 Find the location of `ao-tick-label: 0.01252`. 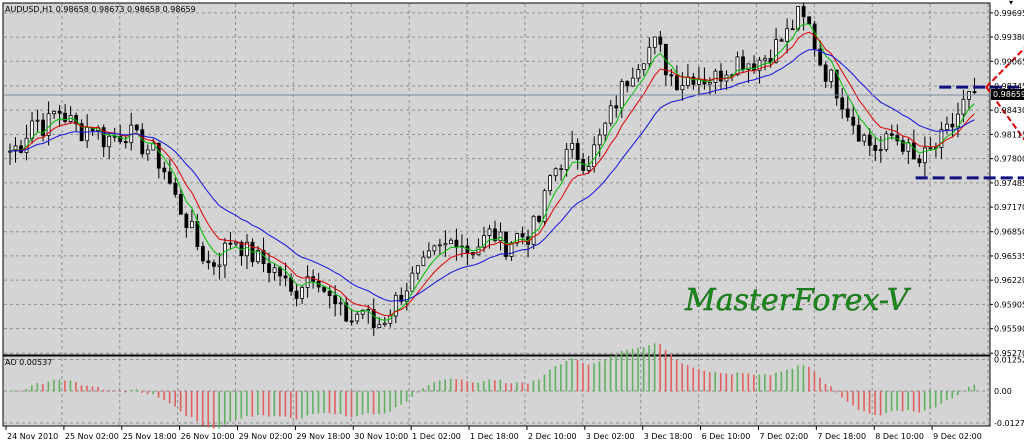

ao-tick-label: 0.01252 is located at coordinates (1009, 359).